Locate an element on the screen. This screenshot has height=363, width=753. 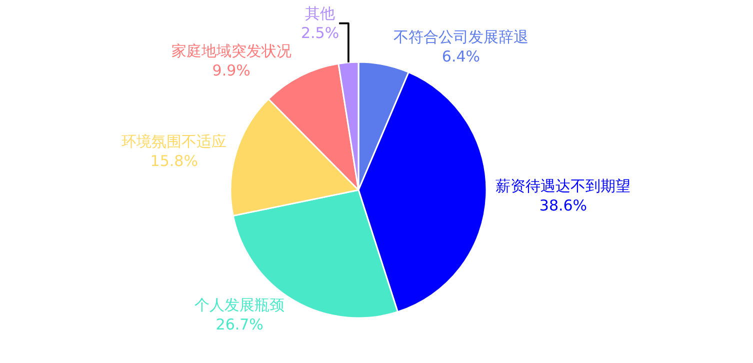
slice-label: 薪资待遇达不到期望 is located at coordinates (563, 186).